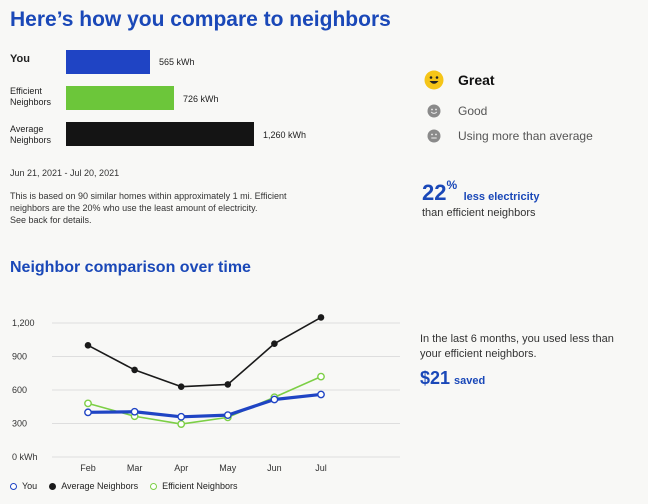 Image resolution: width=648 pixels, height=504 pixels. Describe the element at coordinates (177, 62) in the screenshot. I see `bar-value-you: 565 kWh` at that location.